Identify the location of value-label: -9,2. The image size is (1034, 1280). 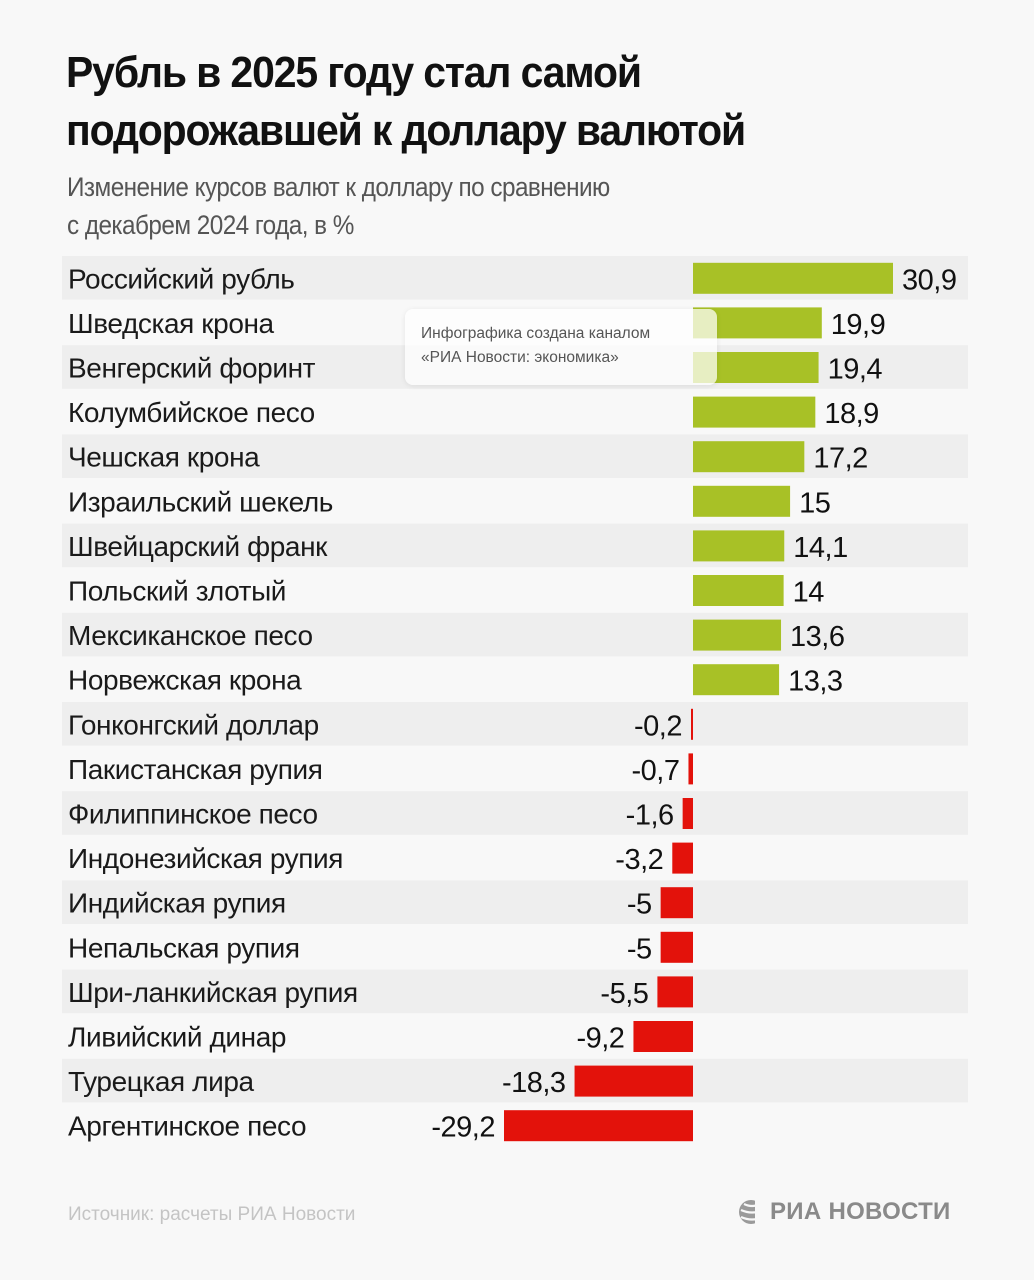
(600, 1039).